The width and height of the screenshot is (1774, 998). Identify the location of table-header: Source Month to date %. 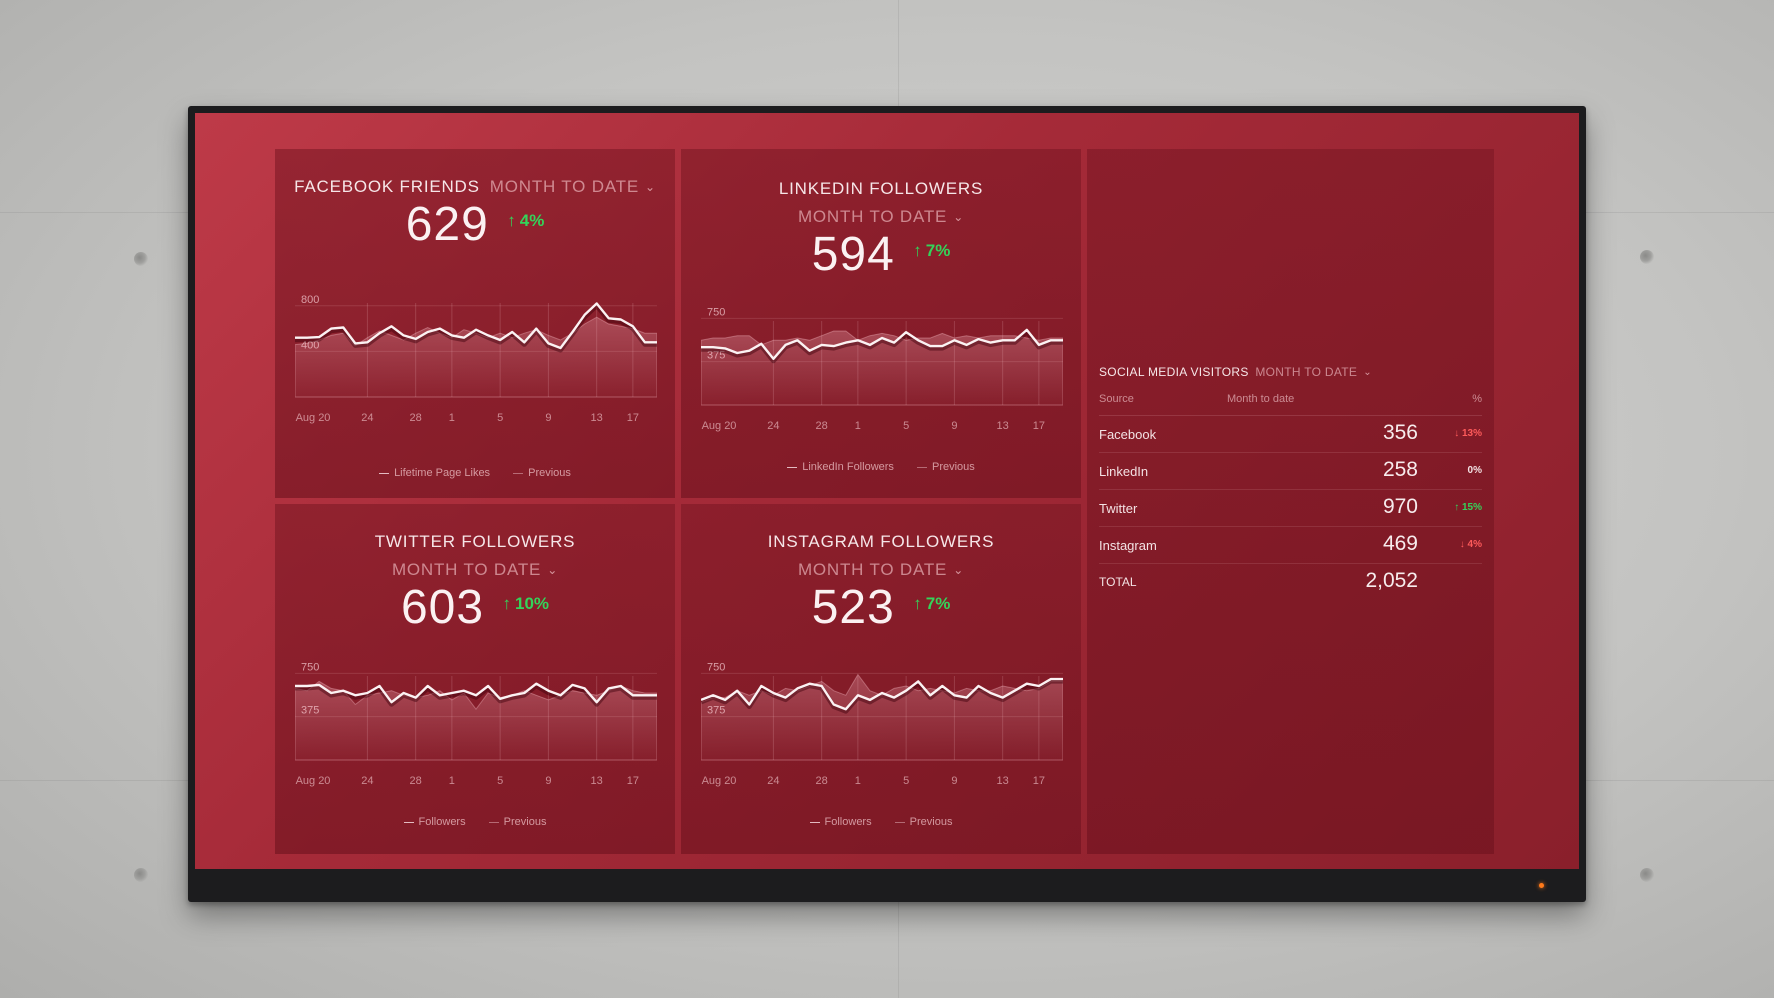
(1290, 404).